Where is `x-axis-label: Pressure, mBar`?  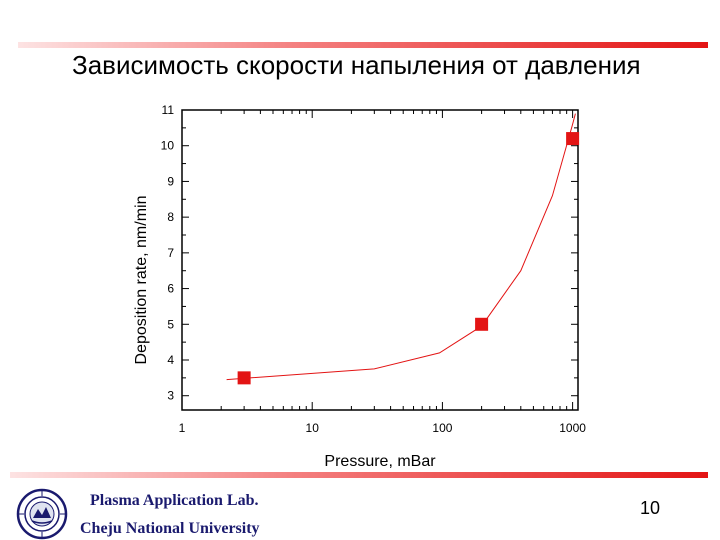 x-axis-label: Pressure, mBar is located at coordinates (380, 461).